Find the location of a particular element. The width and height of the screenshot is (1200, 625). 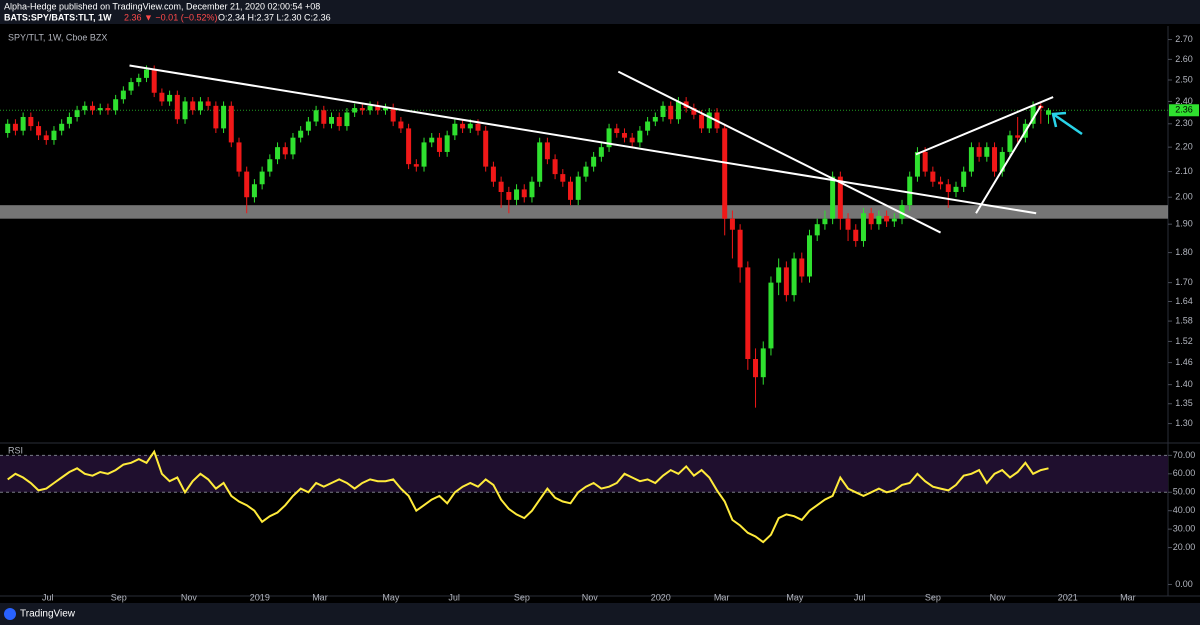

price-change: 2.36 ▼ −0.01 (−0.52%) is located at coordinates (170, 17).